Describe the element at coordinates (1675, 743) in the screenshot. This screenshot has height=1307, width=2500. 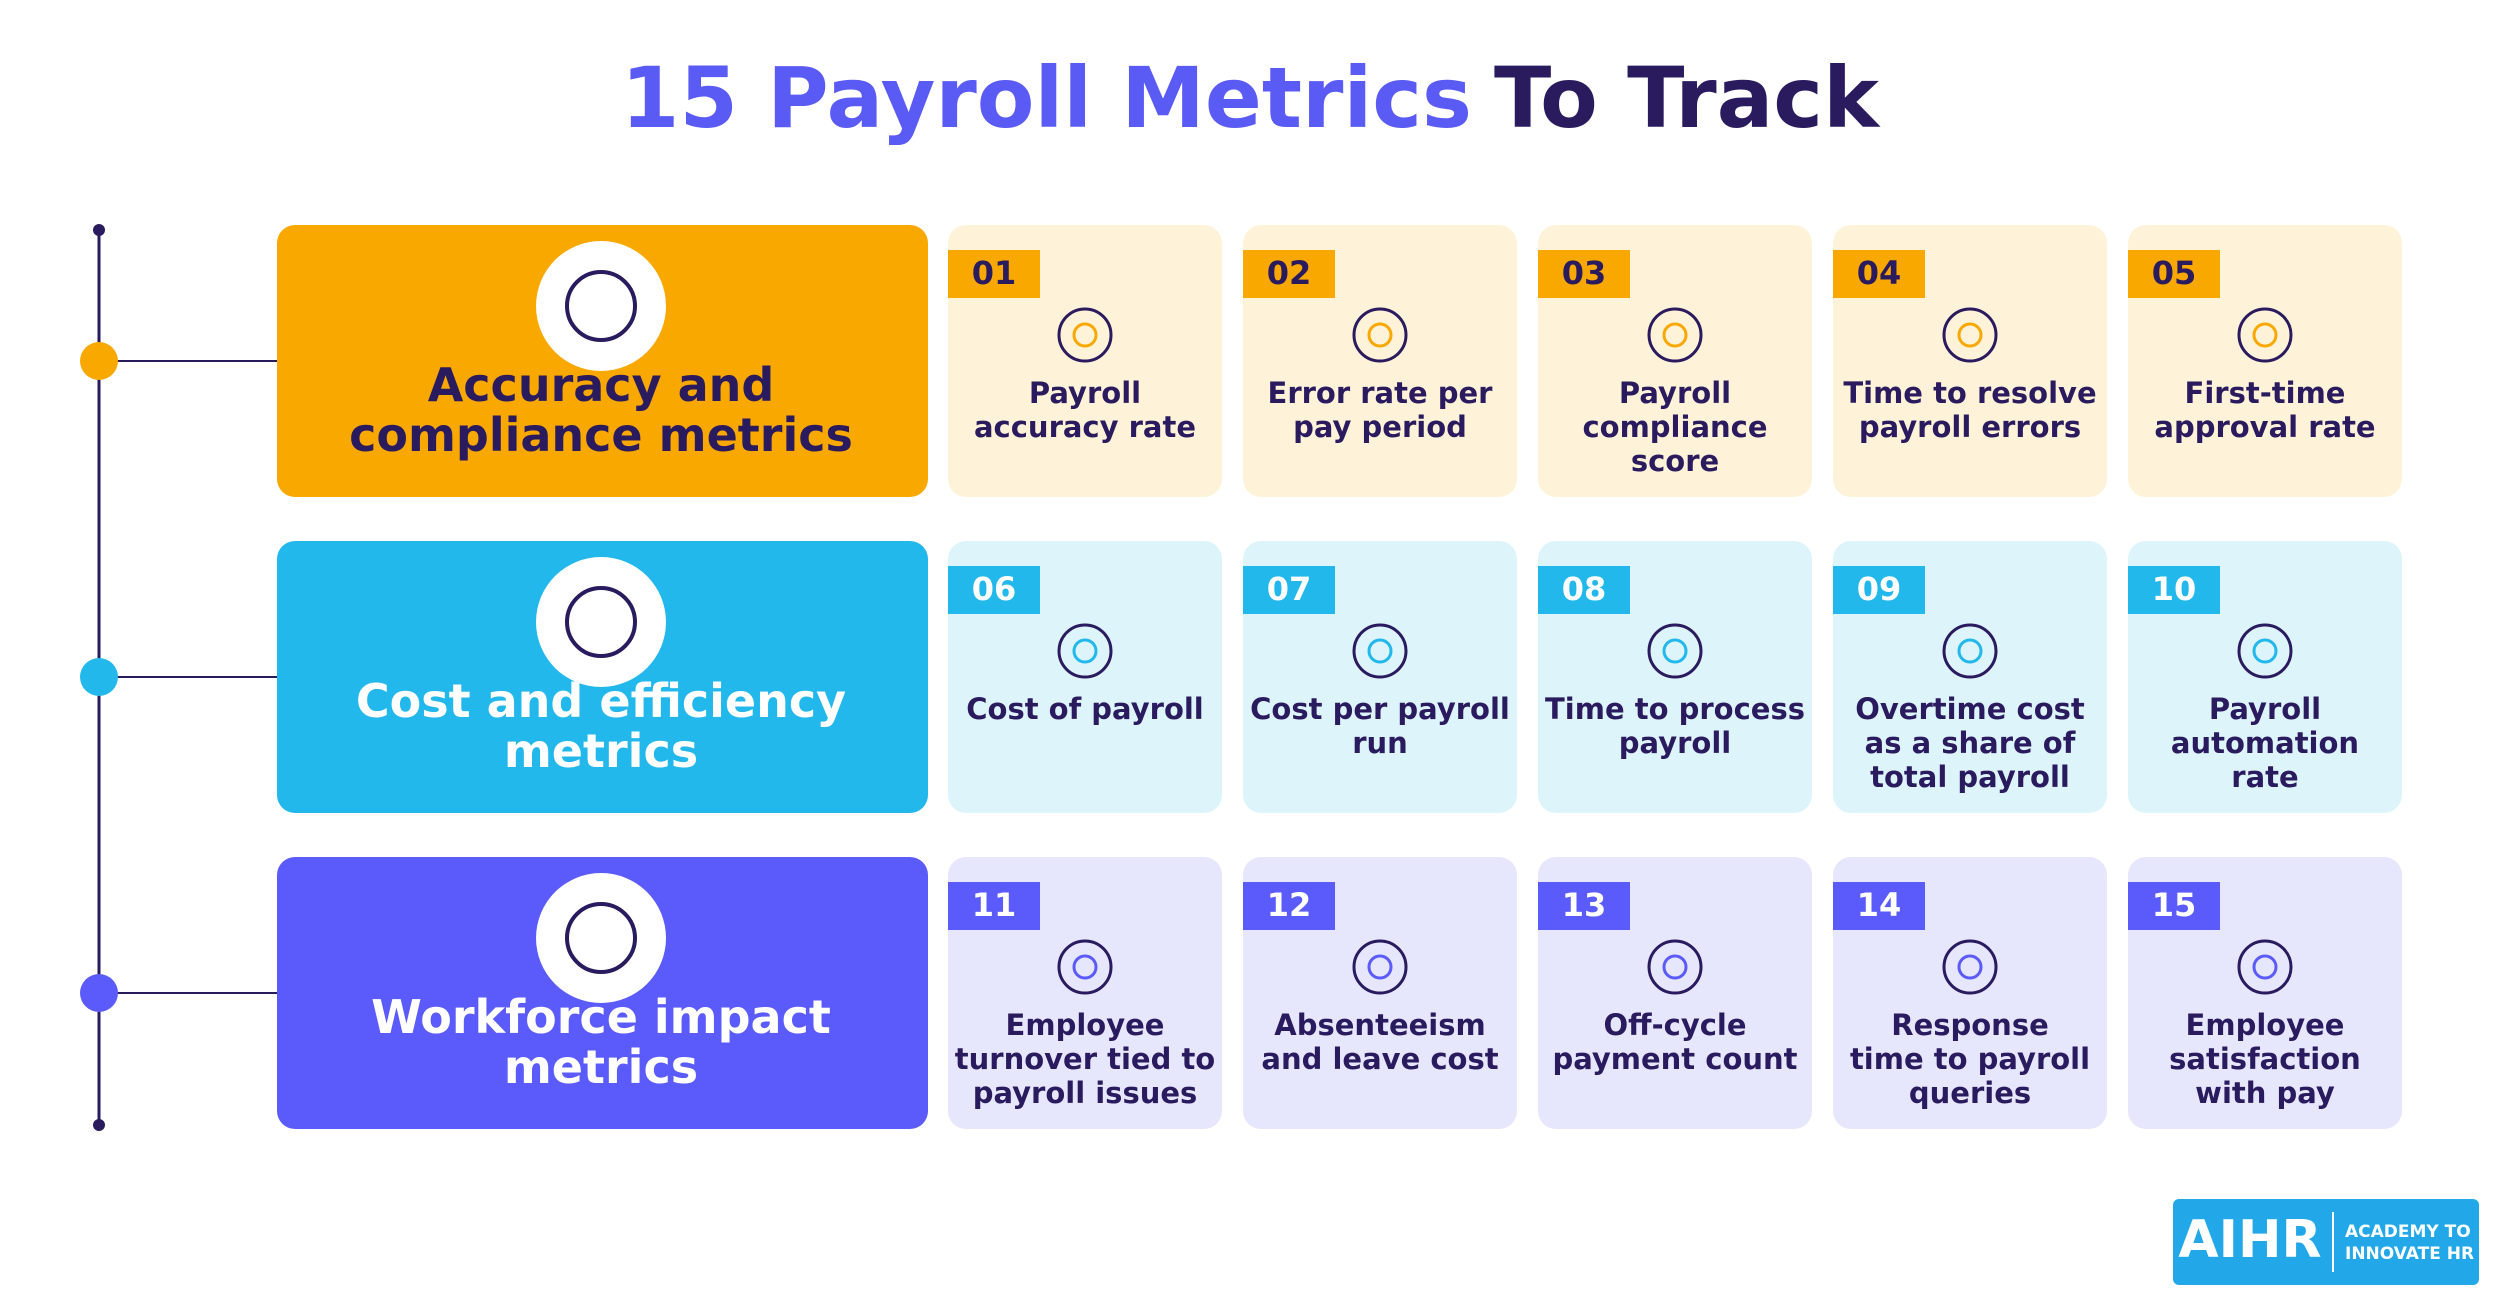
I see `metric-label: payroll` at that location.